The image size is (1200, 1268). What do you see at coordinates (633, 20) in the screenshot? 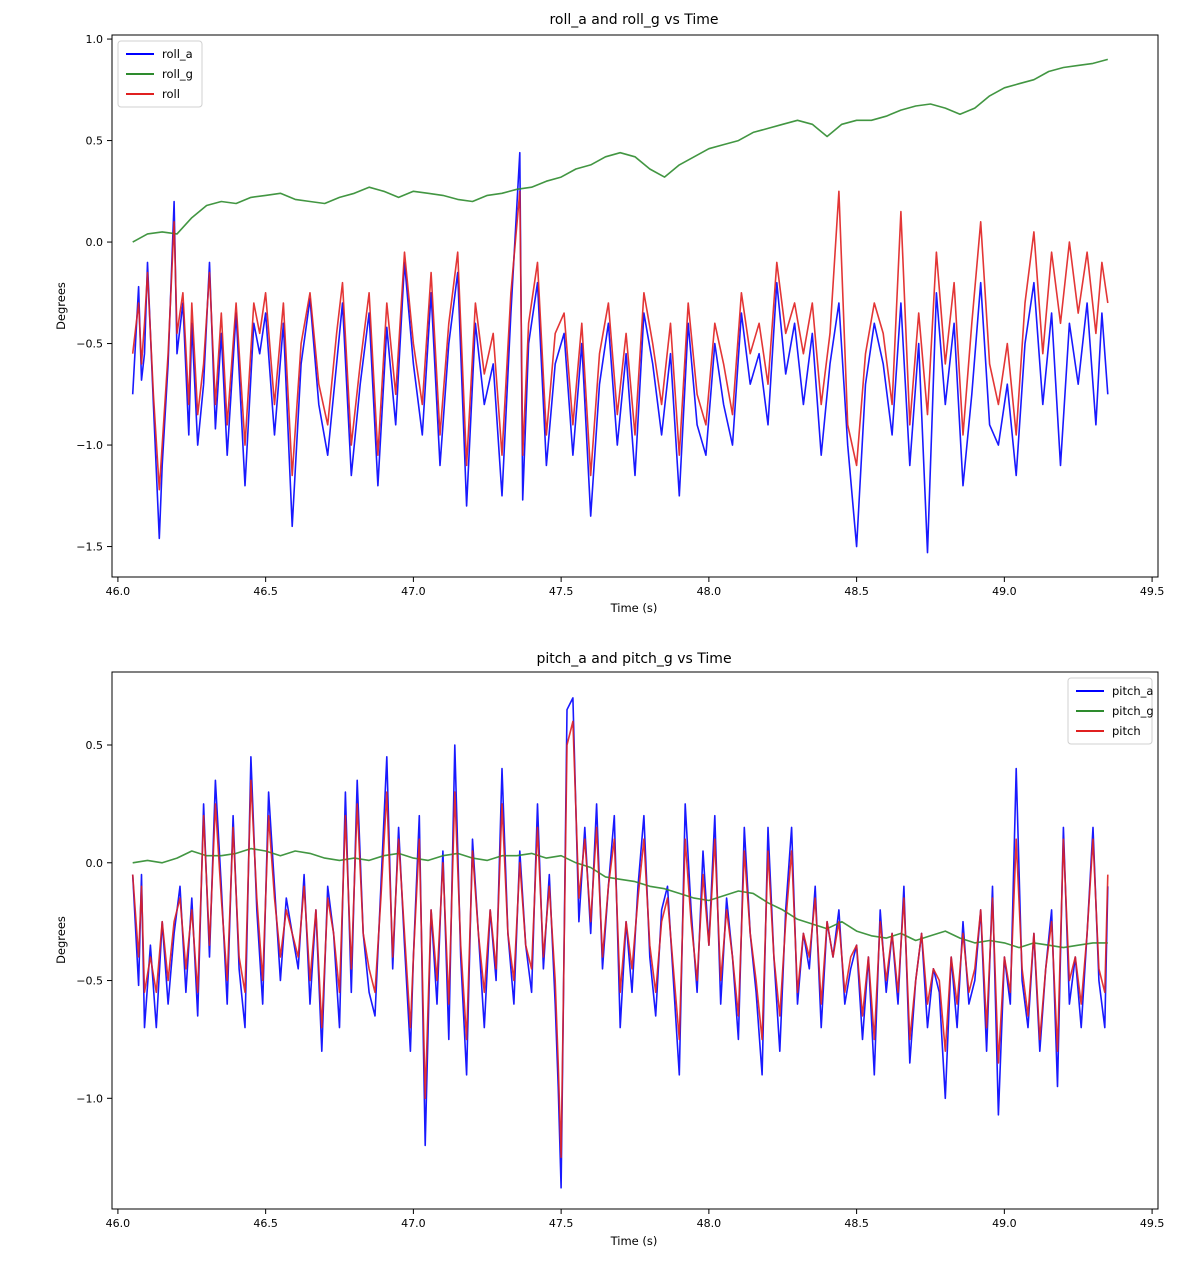
I see `chart-title: roll_a and roll_g vs Time` at bounding box center [633, 20].